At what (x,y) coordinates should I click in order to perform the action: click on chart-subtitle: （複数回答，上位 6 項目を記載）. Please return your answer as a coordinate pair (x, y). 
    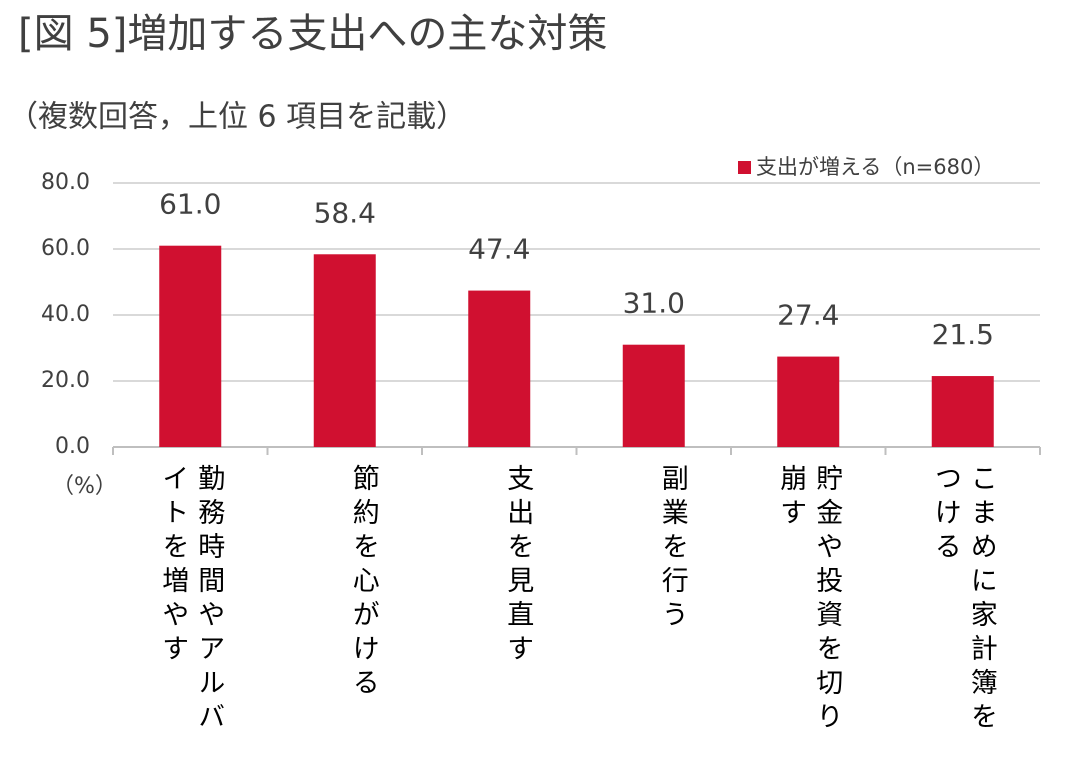
    Looking at the image, I should click on (237, 117).